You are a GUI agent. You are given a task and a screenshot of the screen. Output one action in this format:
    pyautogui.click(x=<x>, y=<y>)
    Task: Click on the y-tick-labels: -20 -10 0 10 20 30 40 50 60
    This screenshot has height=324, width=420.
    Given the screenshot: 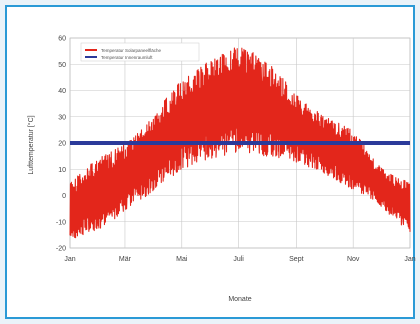 What is the action you would take?
    pyautogui.click(x=61, y=144)
    